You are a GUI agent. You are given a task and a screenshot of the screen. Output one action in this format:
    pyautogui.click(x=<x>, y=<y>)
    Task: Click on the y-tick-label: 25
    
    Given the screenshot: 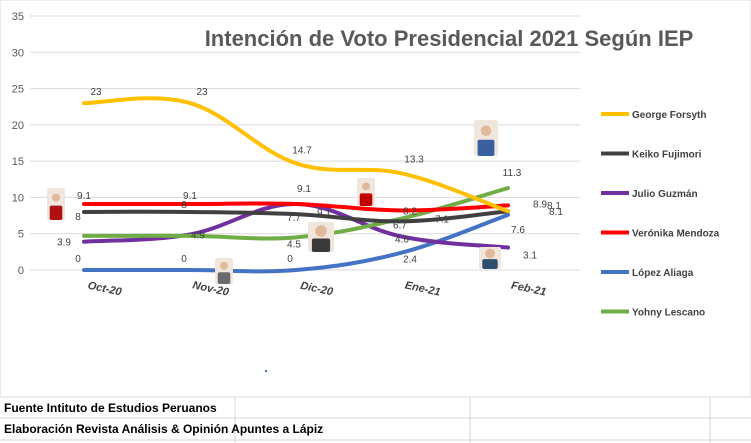 What is the action you would take?
    pyautogui.click(x=18, y=90)
    